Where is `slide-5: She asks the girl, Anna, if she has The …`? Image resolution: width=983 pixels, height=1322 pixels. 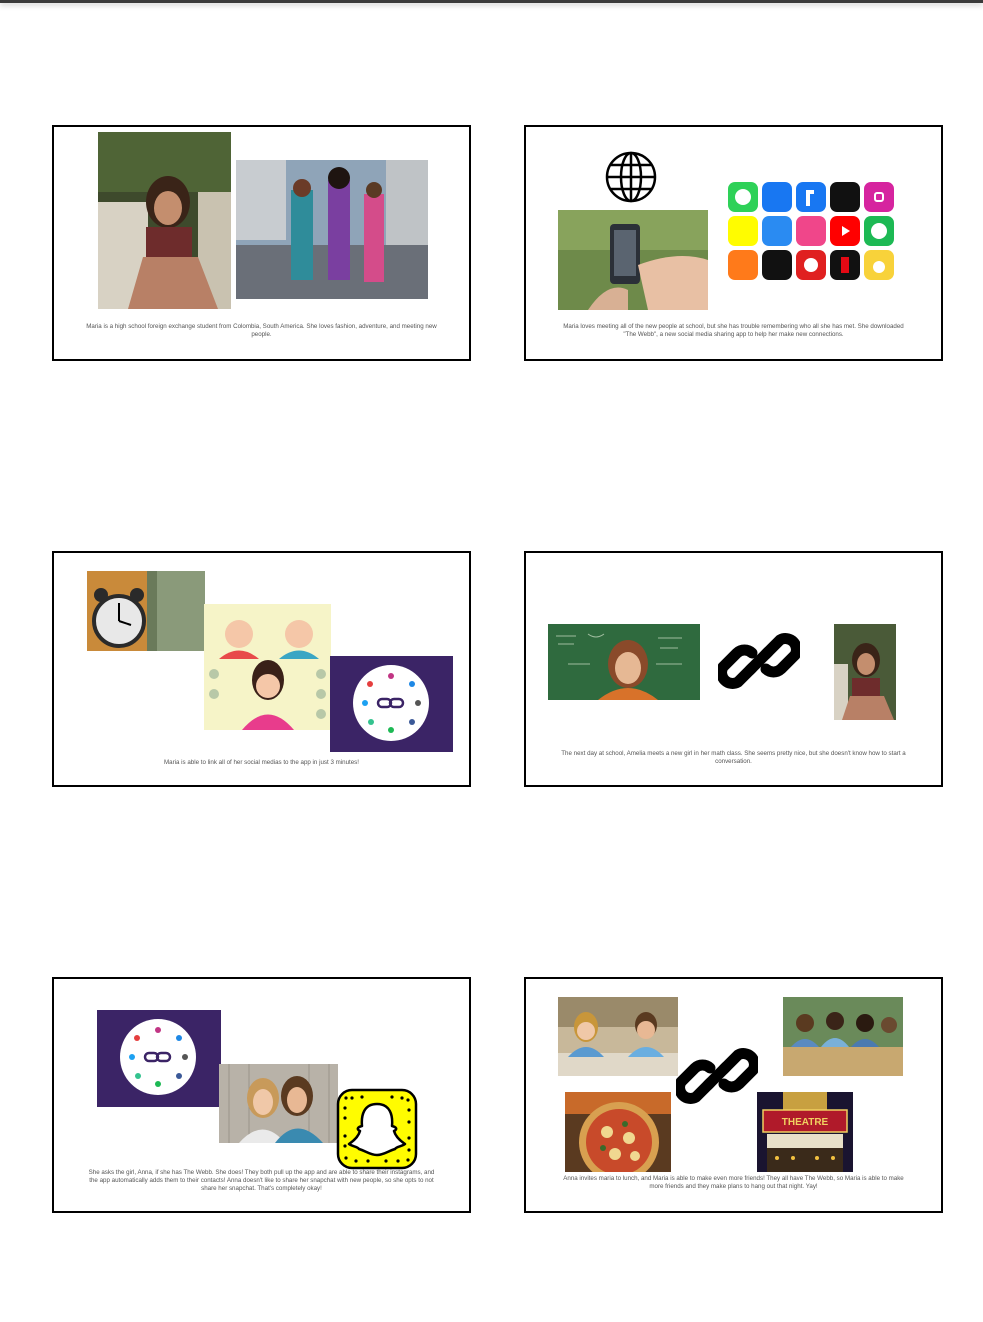
slide-5: She asks the girl, Anna, if she has The … is located at coordinates (261, 1095).